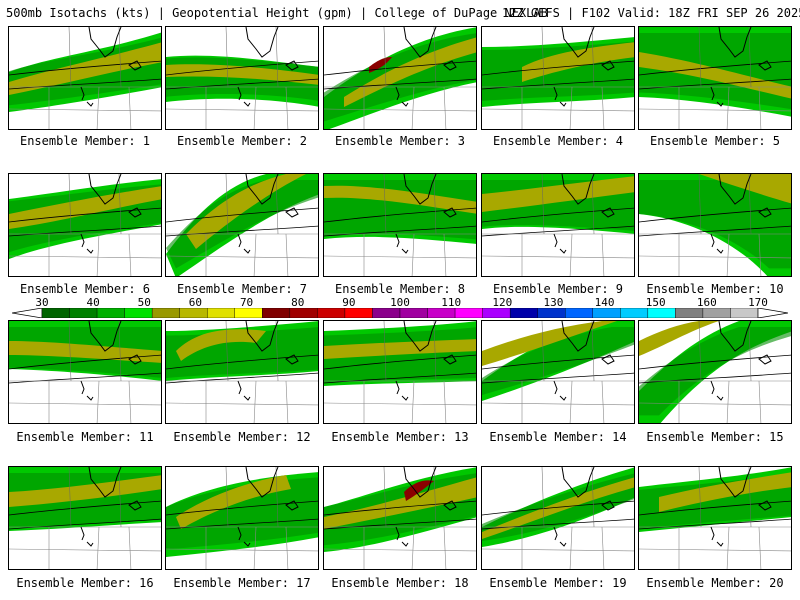  What do you see at coordinates (715, 141) in the screenshot?
I see `ensemble-member-label: Ensemble Member: 5` at bounding box center [715, 141].